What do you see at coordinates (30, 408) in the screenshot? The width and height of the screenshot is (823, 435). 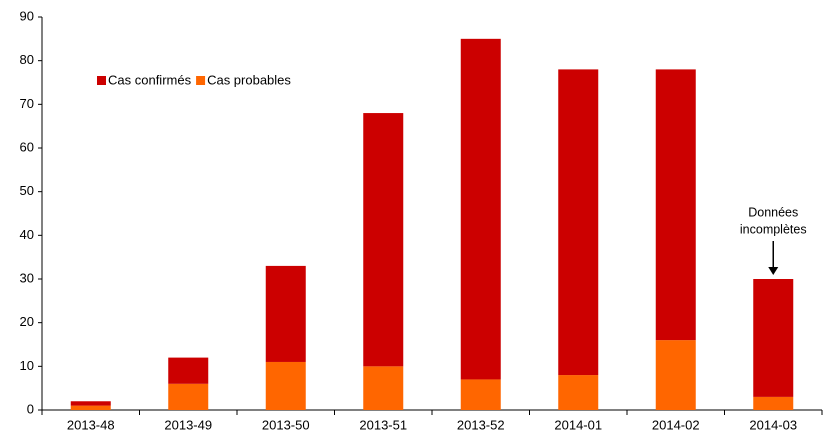 I see `y-tick-label: 0` at bounding box center [30, 408].